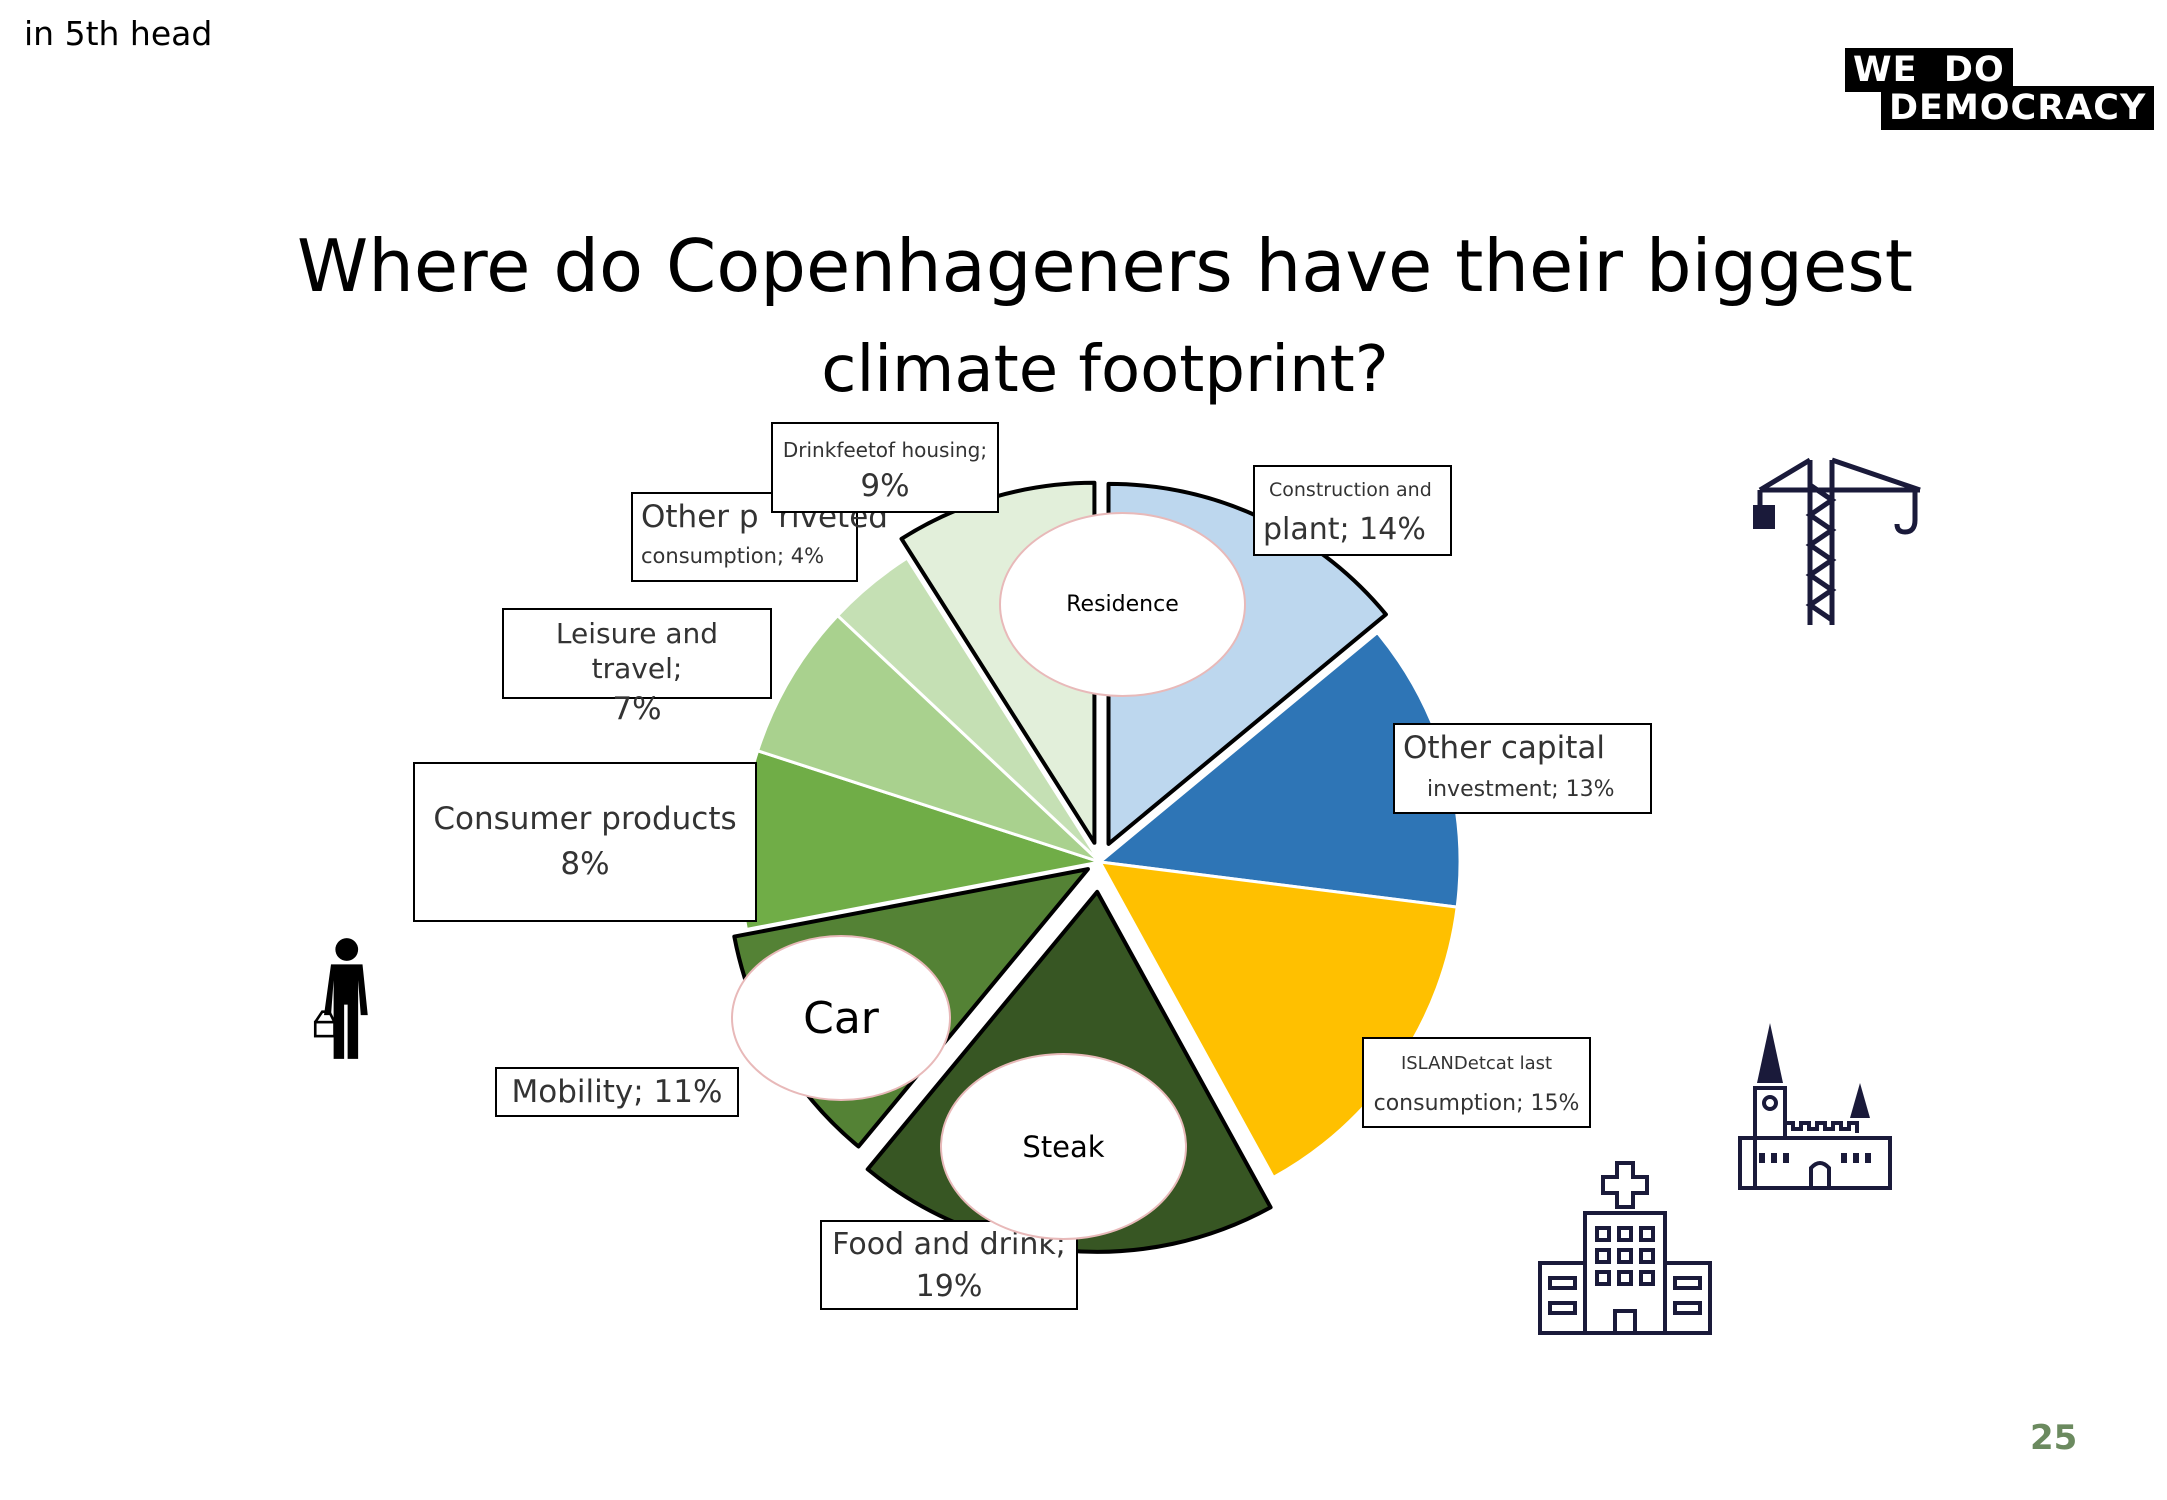 This screenshot has width=2167, height=1500. Describe the element at coordinates (585, 842) in the screenshot. I see `label-consumer-products: Consumer products 8%` at that location.